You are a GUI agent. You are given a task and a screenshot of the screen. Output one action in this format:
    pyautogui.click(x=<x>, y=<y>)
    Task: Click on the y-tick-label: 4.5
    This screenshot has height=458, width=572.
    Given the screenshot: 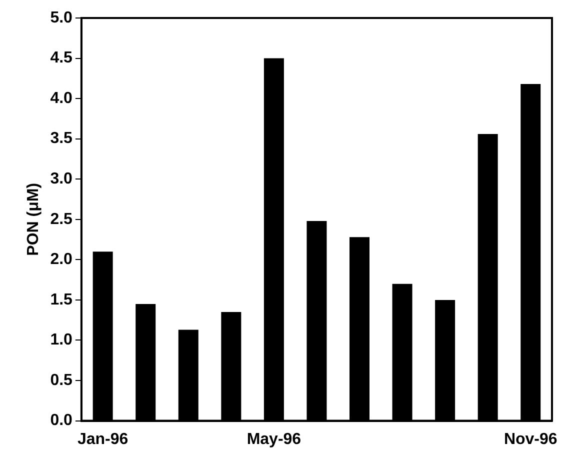 What is the action you would take?
    pyautogui.click(x=61, y=58)
    